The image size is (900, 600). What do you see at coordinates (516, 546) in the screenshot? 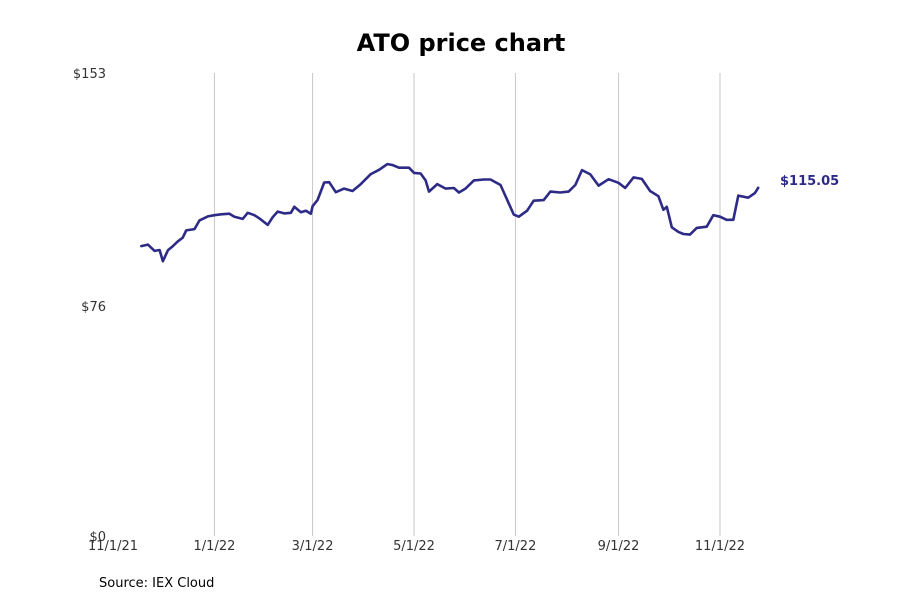
I see `x-tick-label: 7/1/22` at bounding box center [516, 546].